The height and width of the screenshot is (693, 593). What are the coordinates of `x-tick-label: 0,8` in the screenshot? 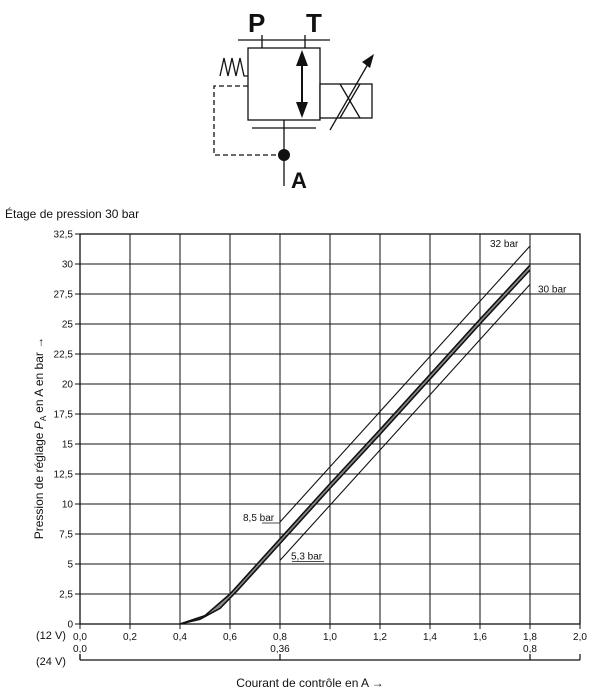 It's located at (280, 637).